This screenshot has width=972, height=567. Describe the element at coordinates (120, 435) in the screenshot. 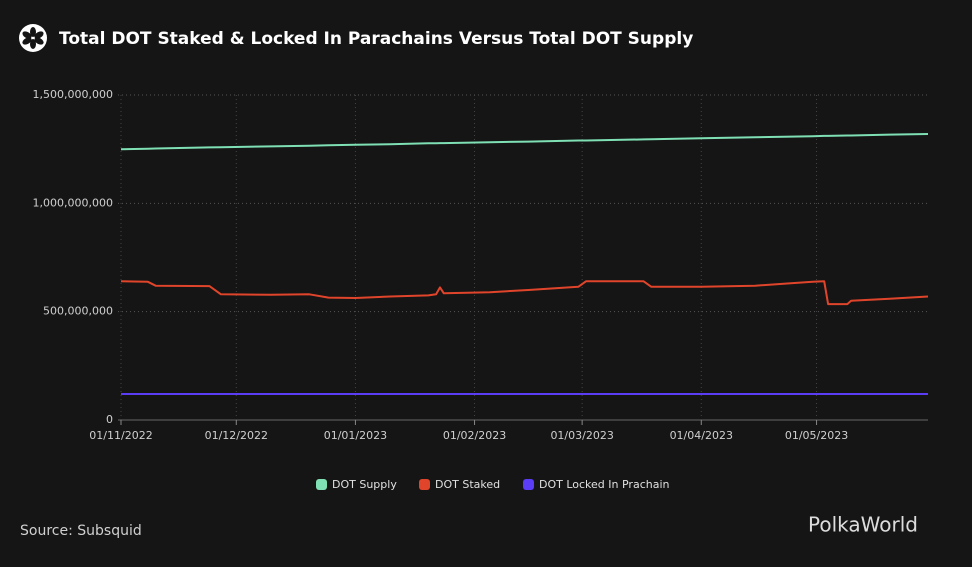

I see `x-tick-label: 01/11/2022` at that location.